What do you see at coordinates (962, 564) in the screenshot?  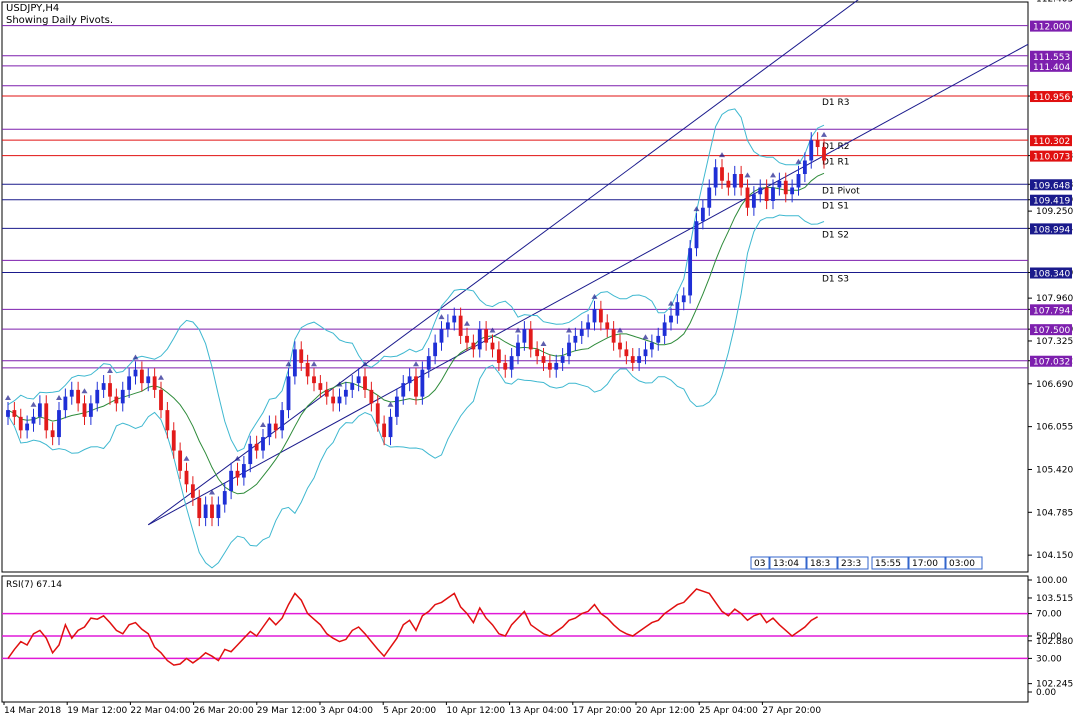 I see `time-box-label: 03:00` at bounding box center [962, 564].